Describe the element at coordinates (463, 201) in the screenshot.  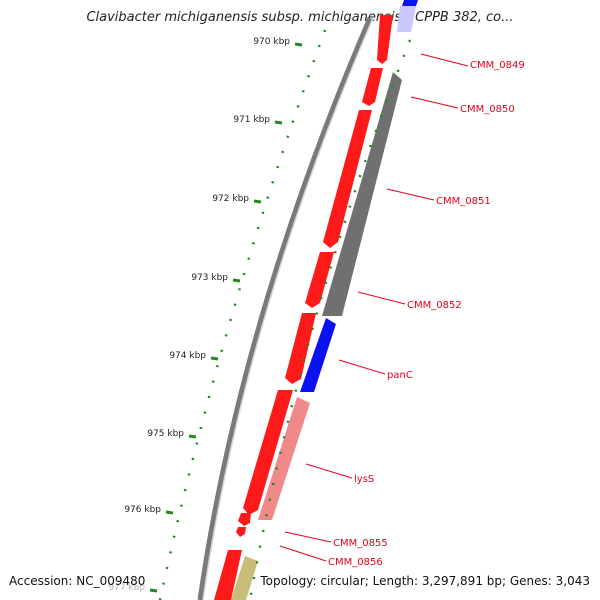
I see `gene-label: CMM_0851` at that location.